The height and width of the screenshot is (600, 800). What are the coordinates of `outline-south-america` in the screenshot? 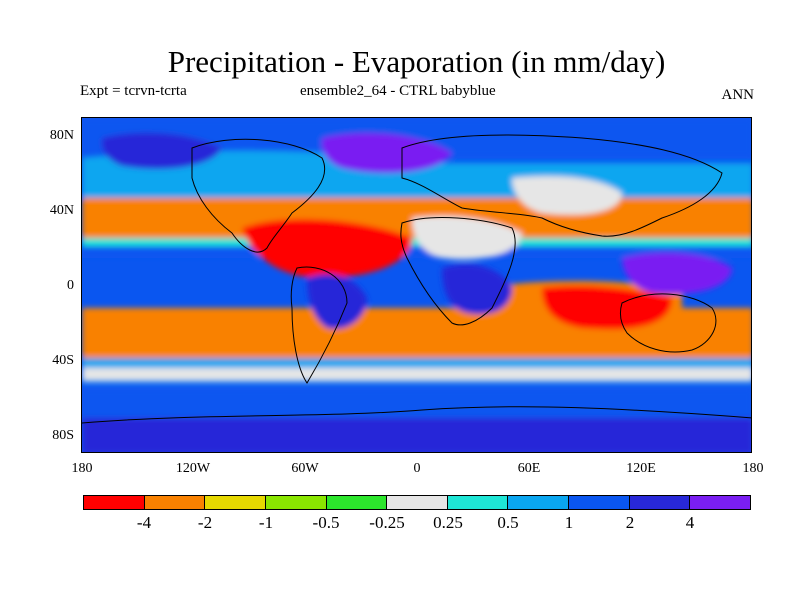 It's located at (319, 325).